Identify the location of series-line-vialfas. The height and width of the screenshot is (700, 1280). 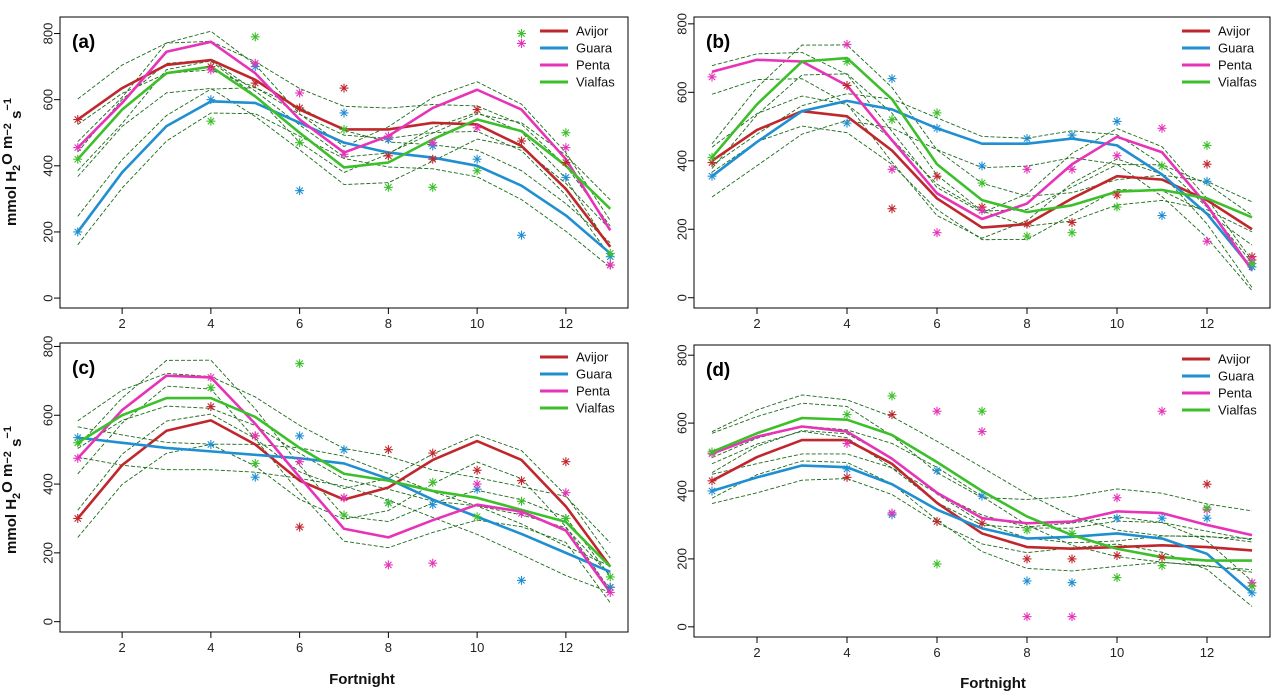
(344, 137).